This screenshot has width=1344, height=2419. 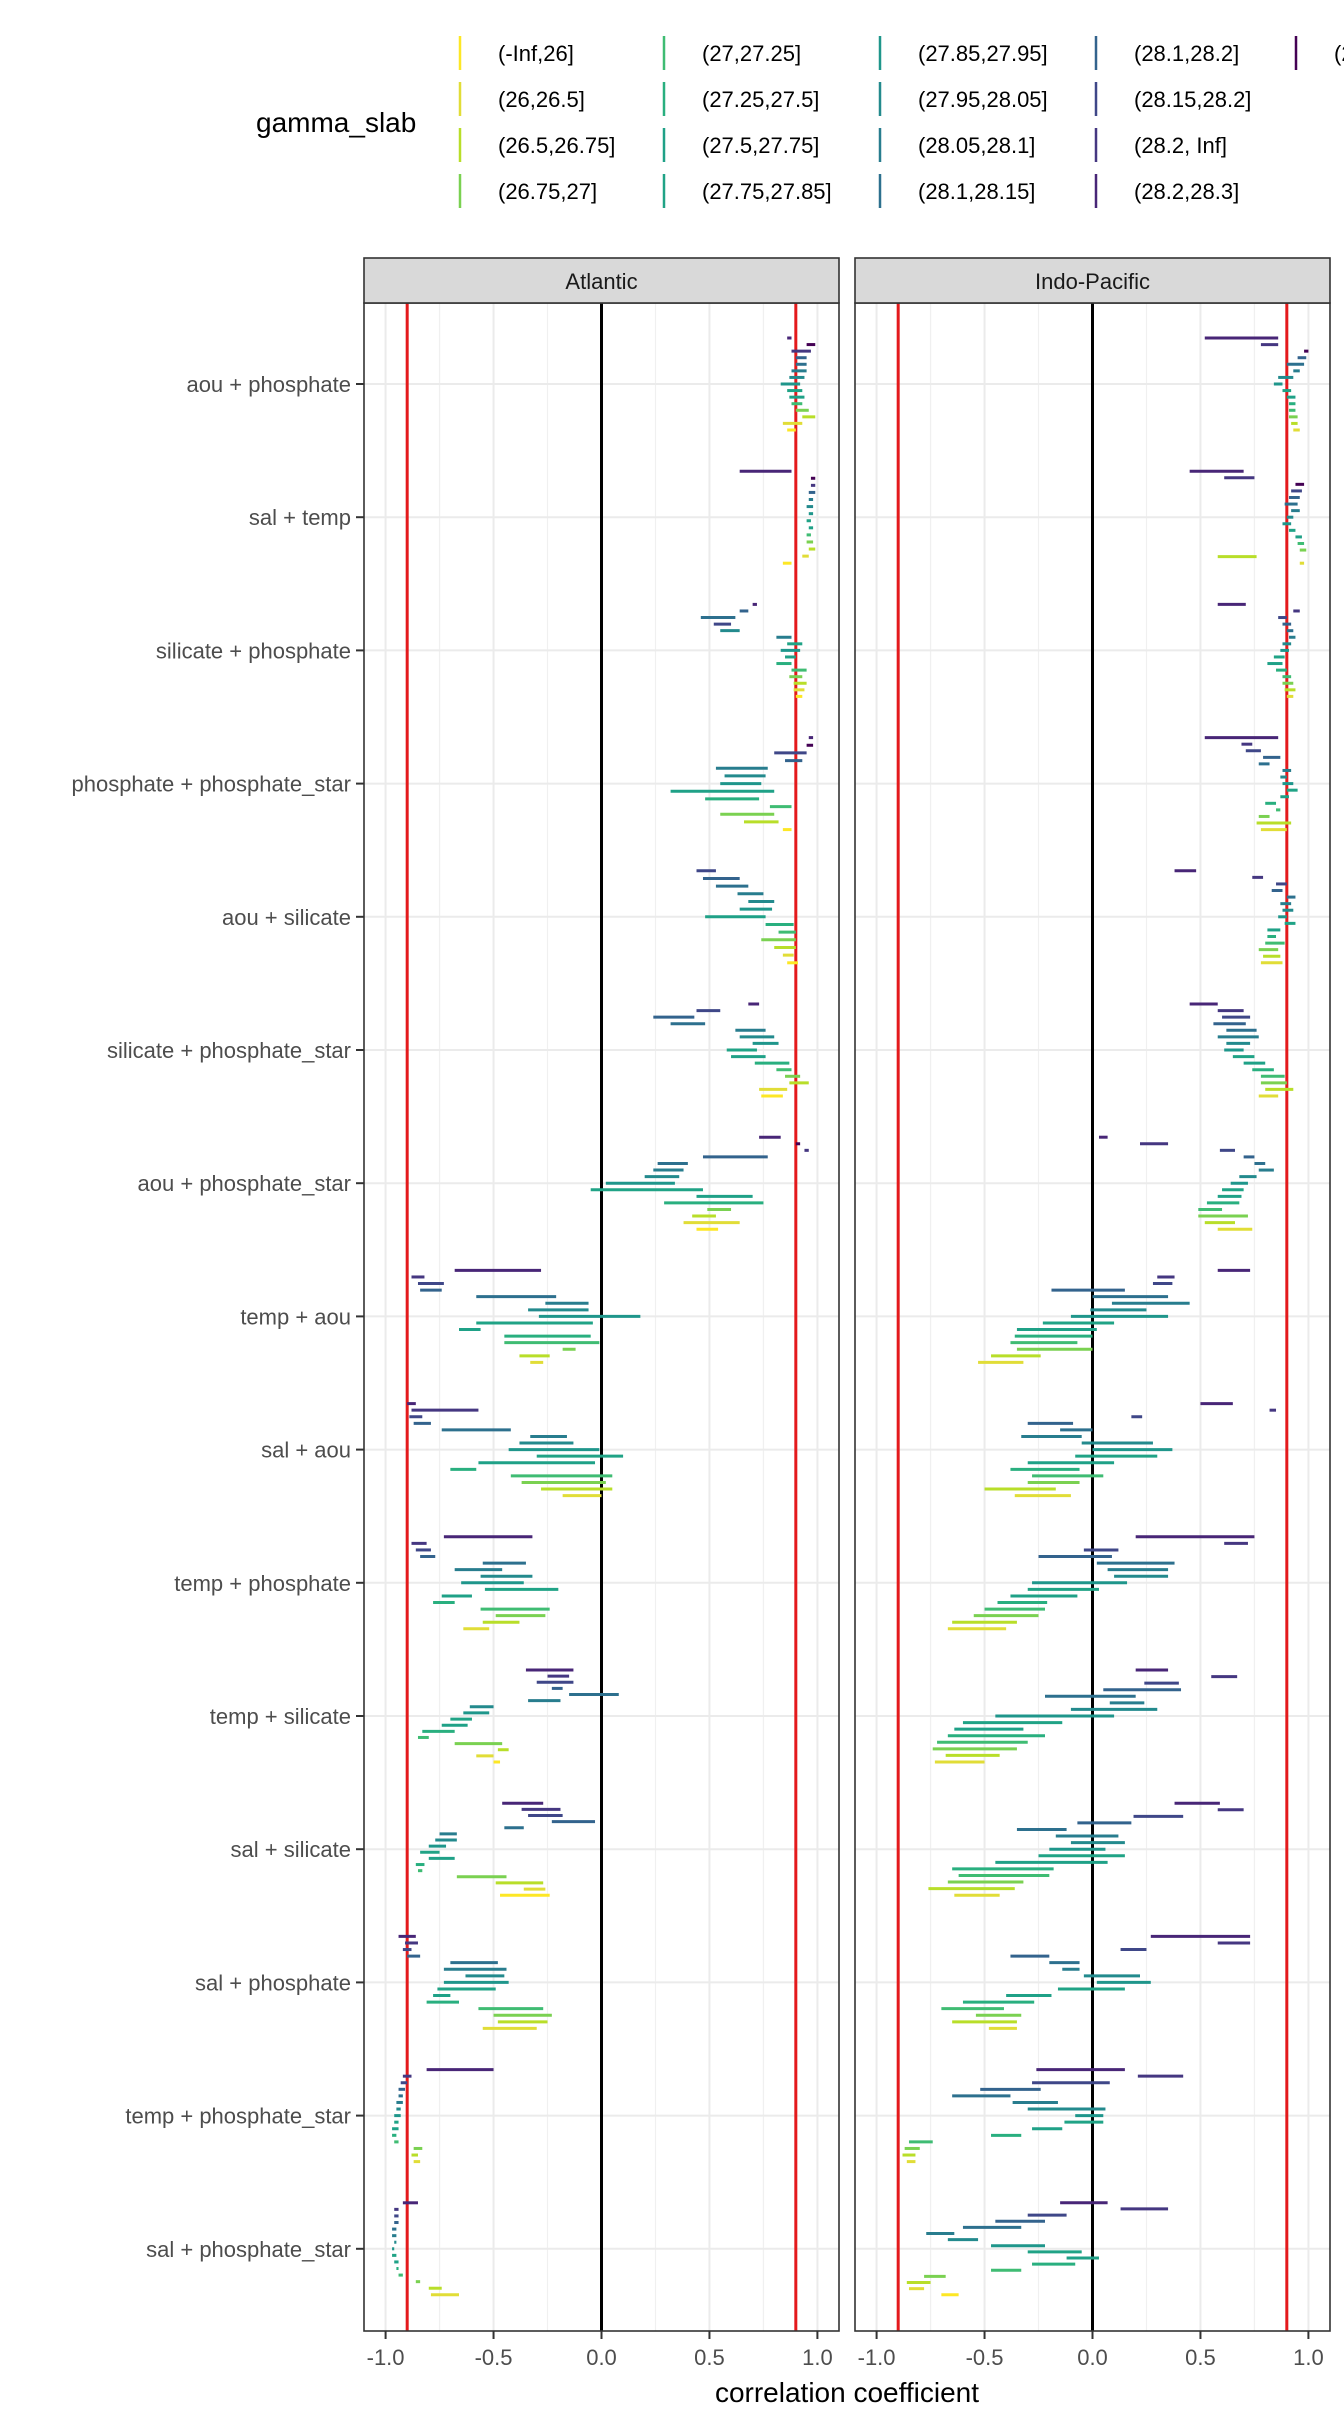 I want to click on y-tick-label: aou + phosphate, so click(x=268, y=384).